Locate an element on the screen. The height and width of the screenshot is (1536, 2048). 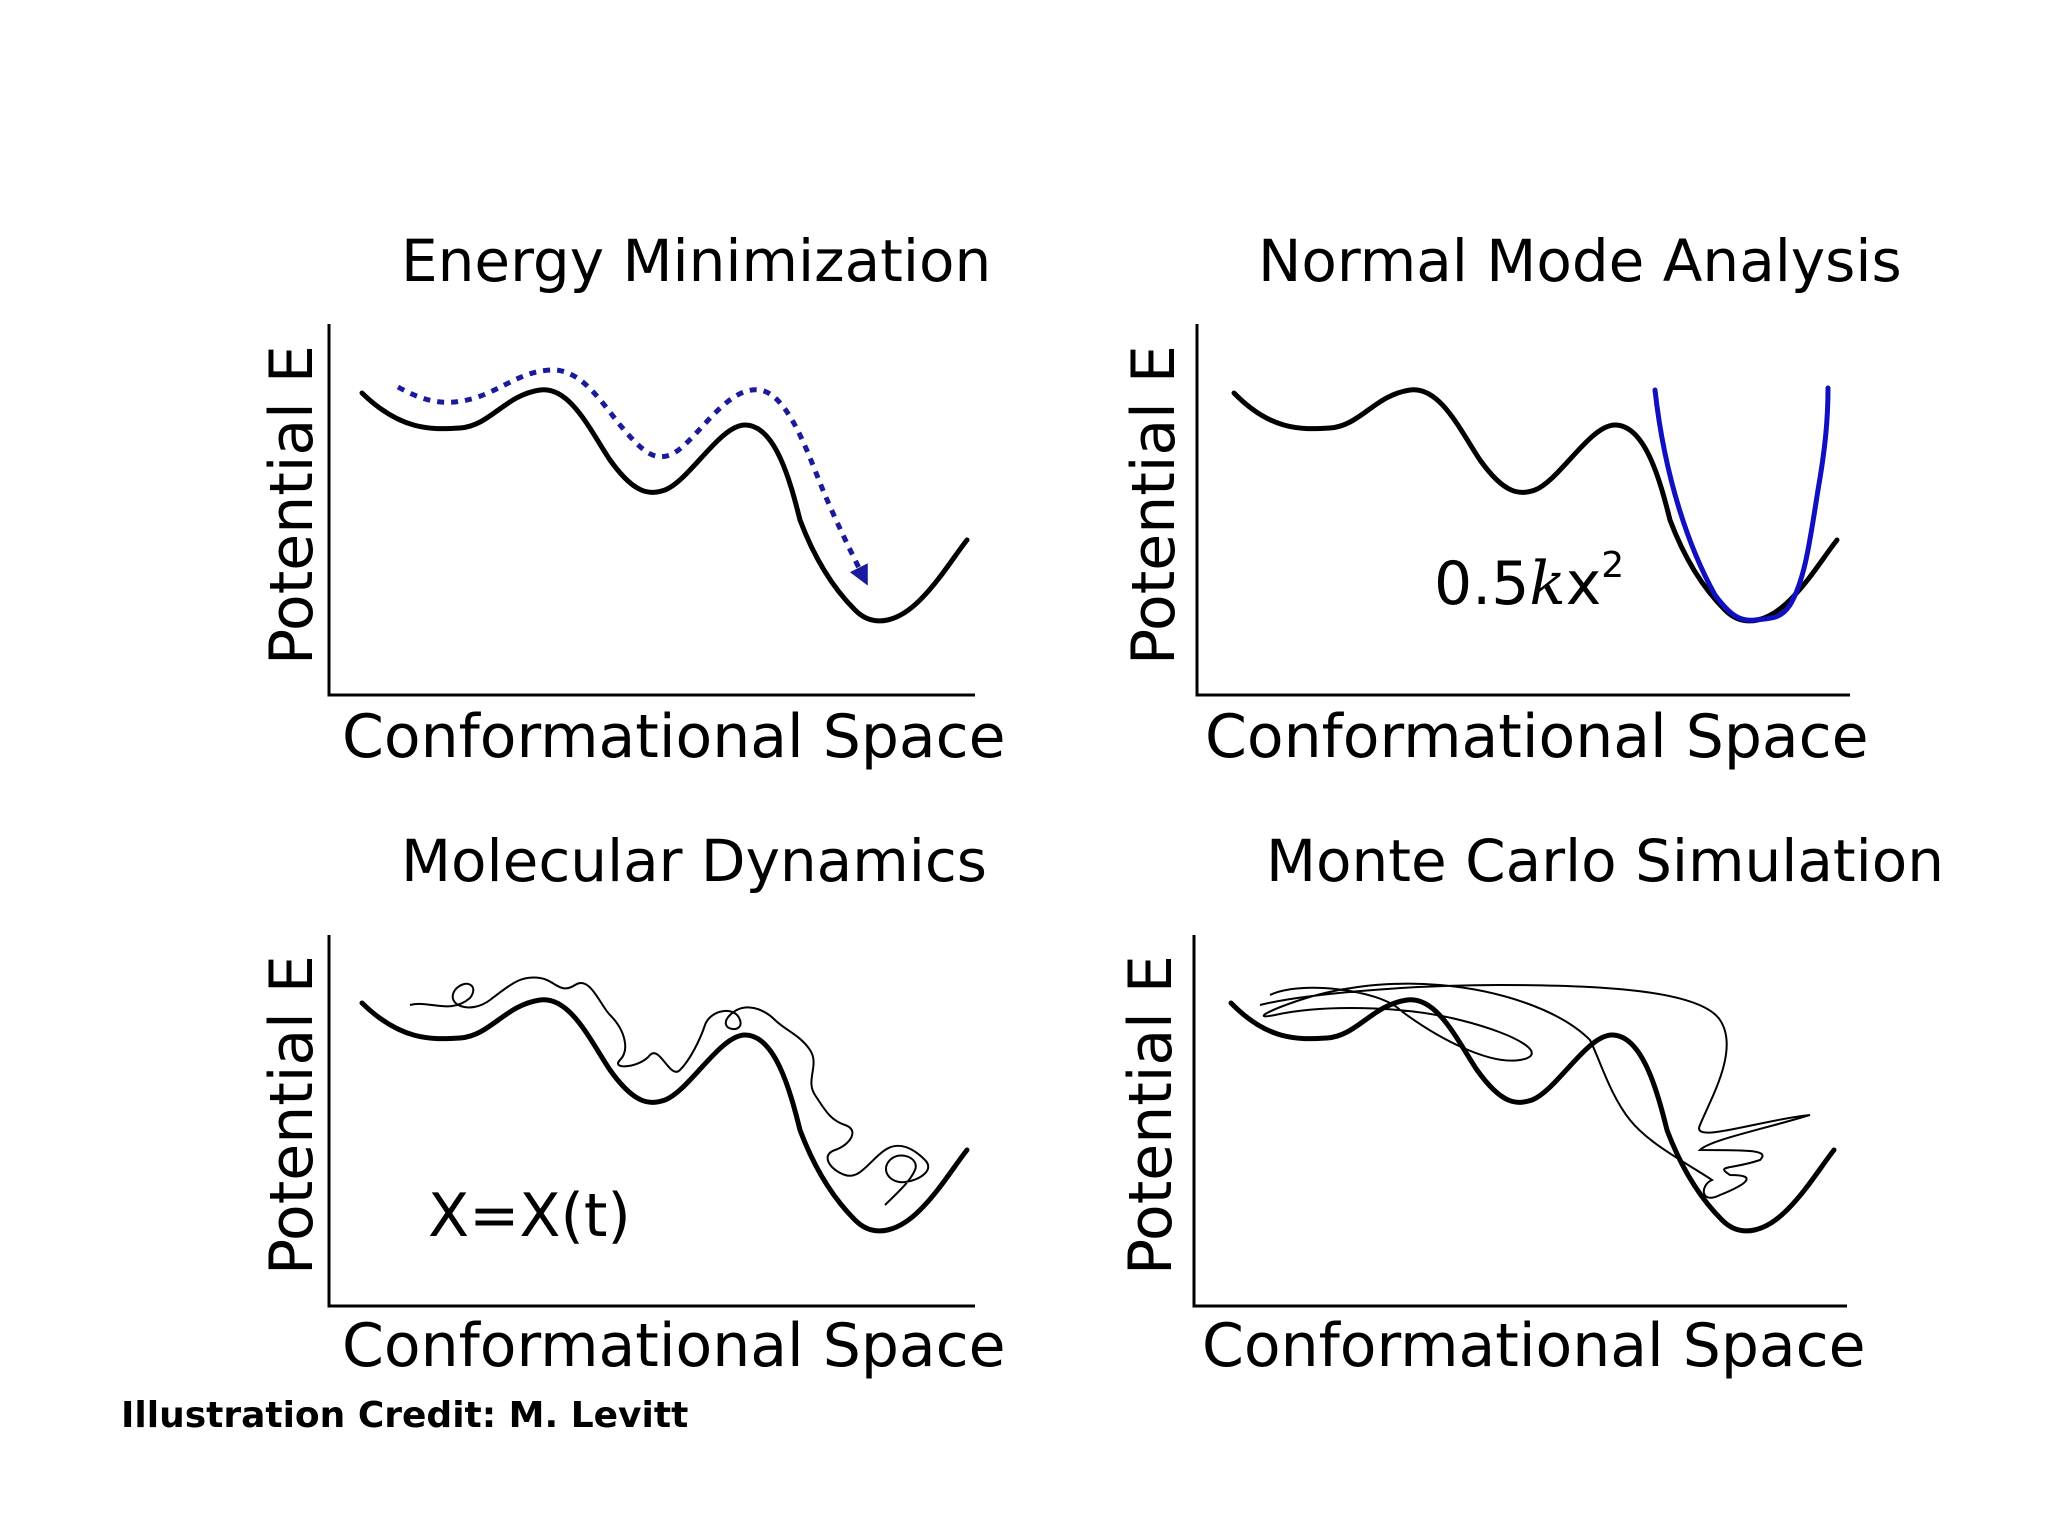
panel-title-energy-minimization: Energy Minimization is located at coordinates (696, 261).